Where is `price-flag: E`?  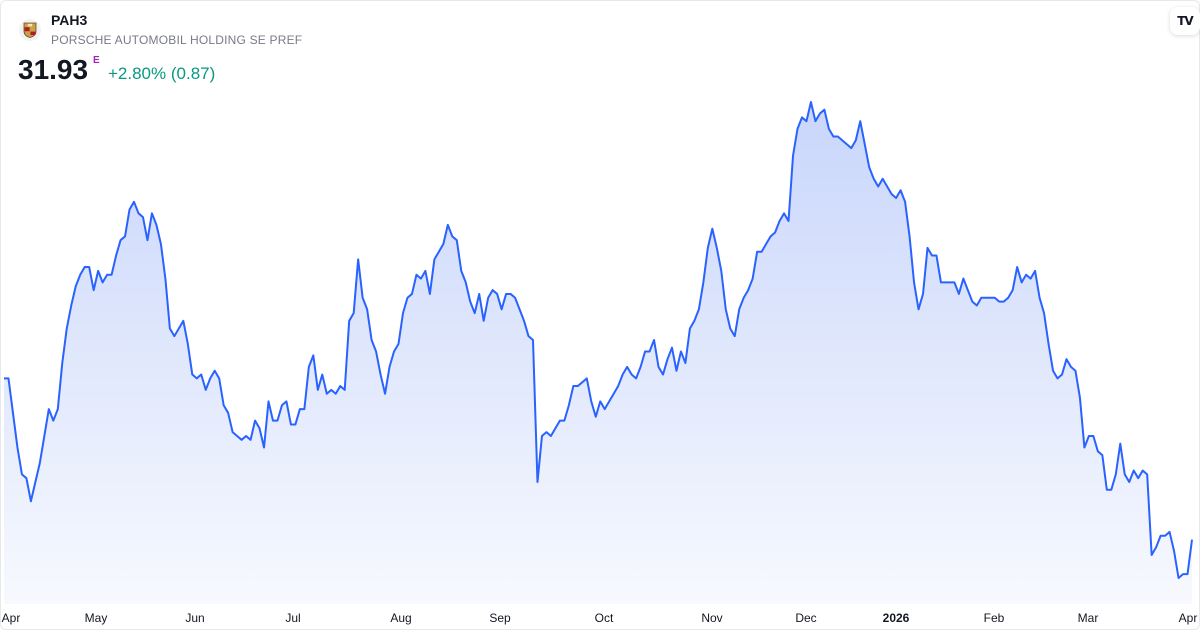 price-flag: E is located at coordinates (96, 60).